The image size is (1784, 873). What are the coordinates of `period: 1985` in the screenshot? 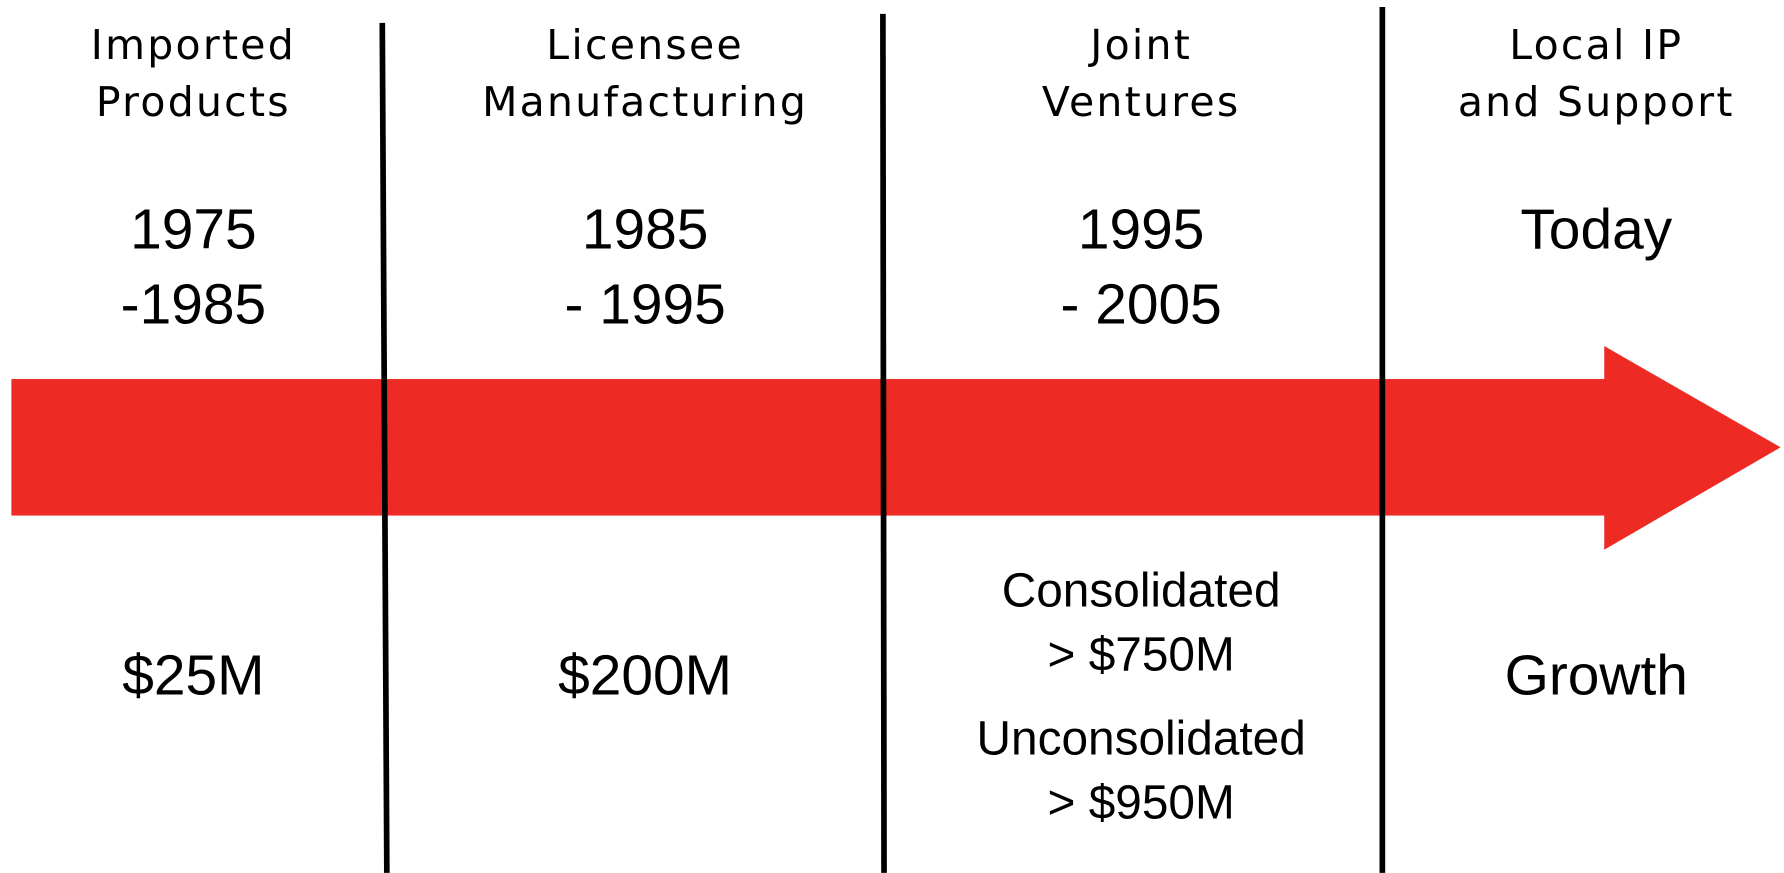 It's located at (645, 229).